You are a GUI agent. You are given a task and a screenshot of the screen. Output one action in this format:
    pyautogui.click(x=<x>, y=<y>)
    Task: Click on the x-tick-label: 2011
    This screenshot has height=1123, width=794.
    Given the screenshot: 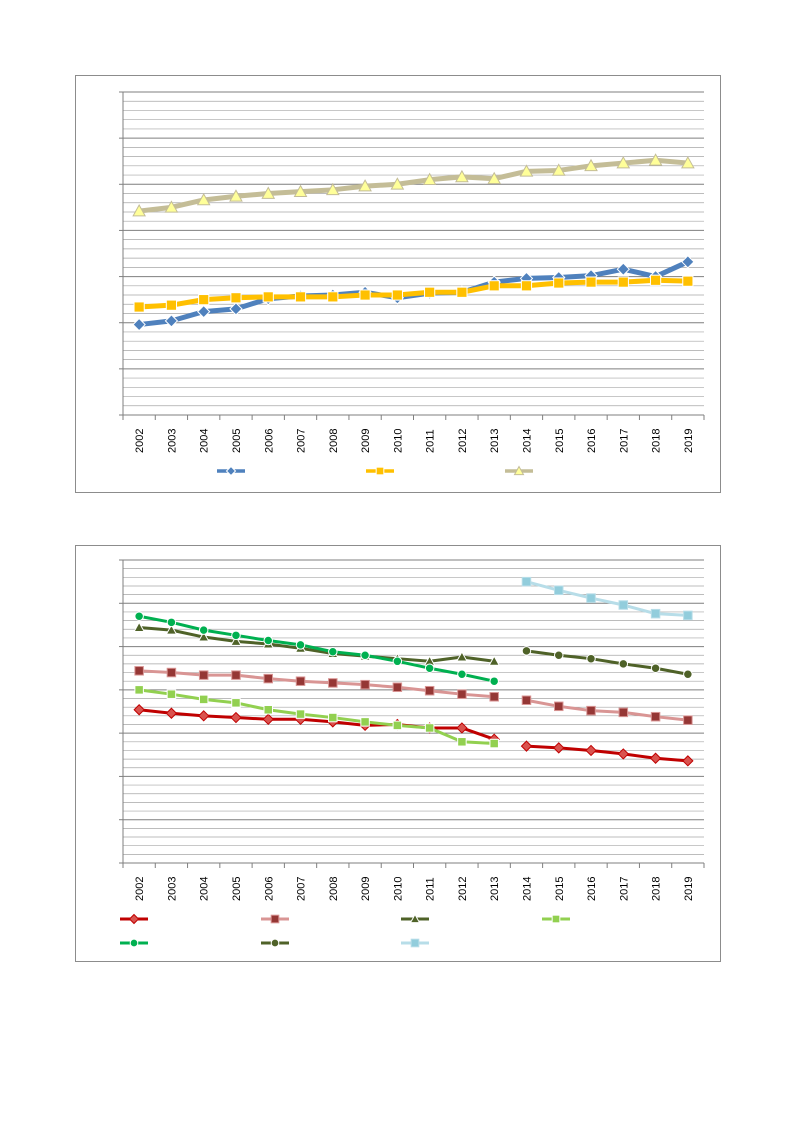 What is the action you would take?
    pyautogui.click(x=431, y=441)
    